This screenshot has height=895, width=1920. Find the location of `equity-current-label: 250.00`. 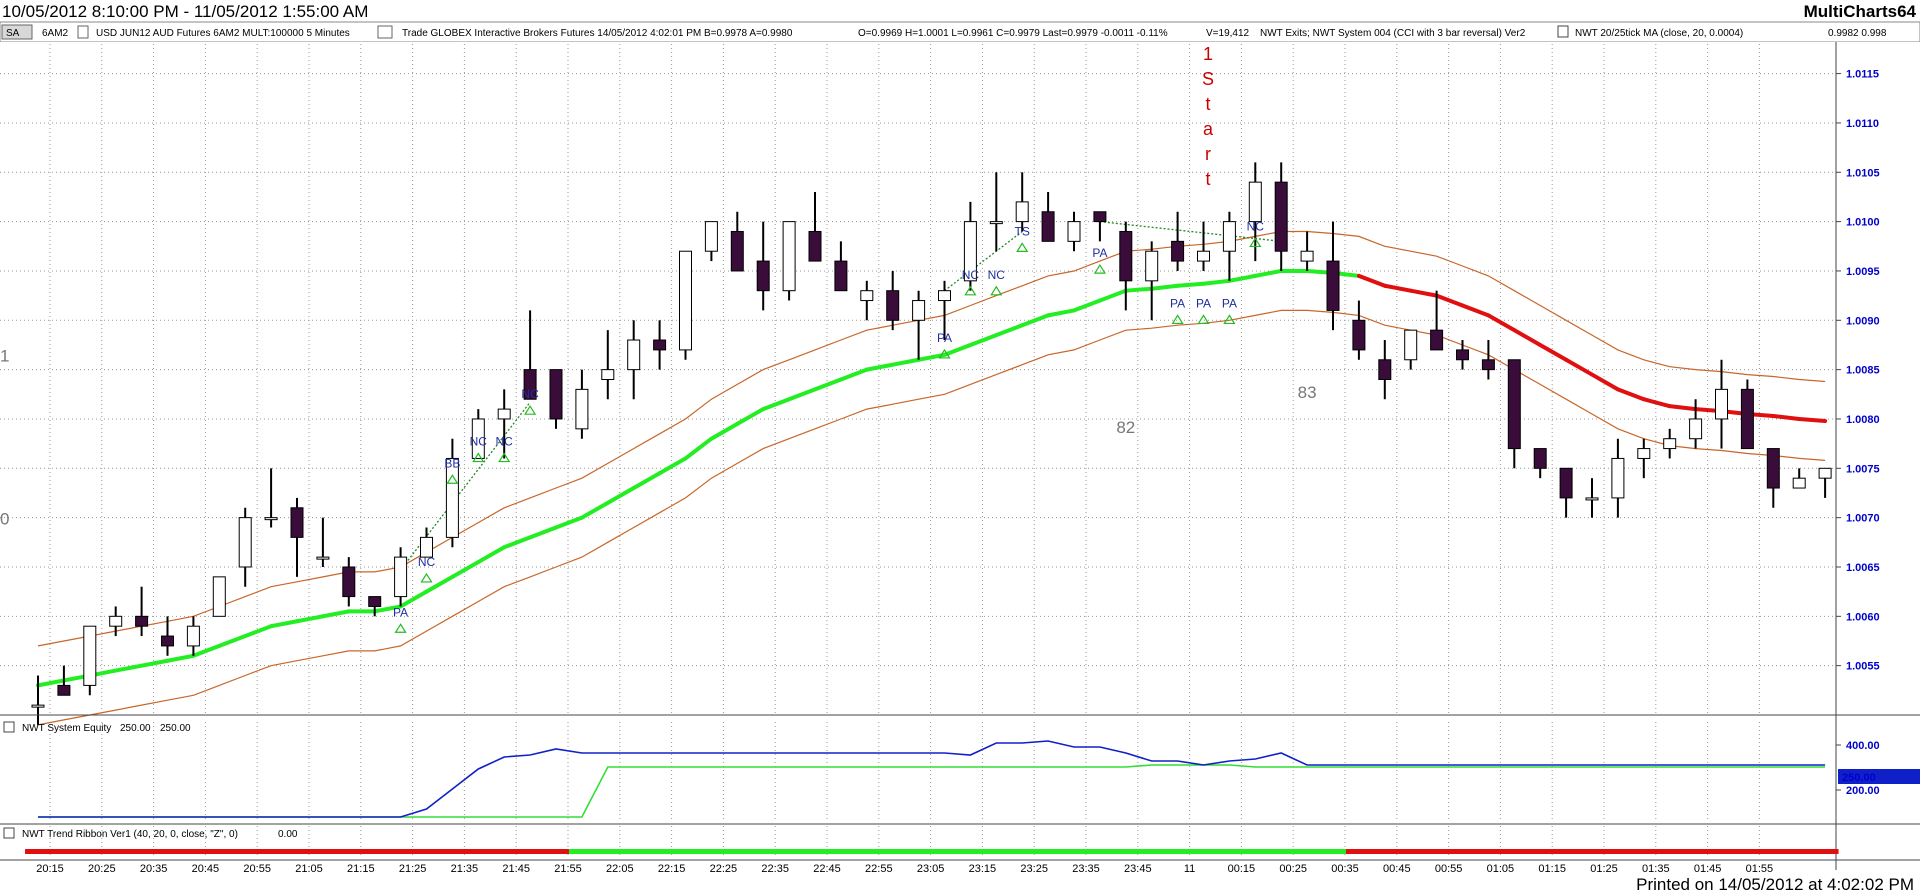

equity-current-label: 250.00 is located at coordinates (1859, 778).